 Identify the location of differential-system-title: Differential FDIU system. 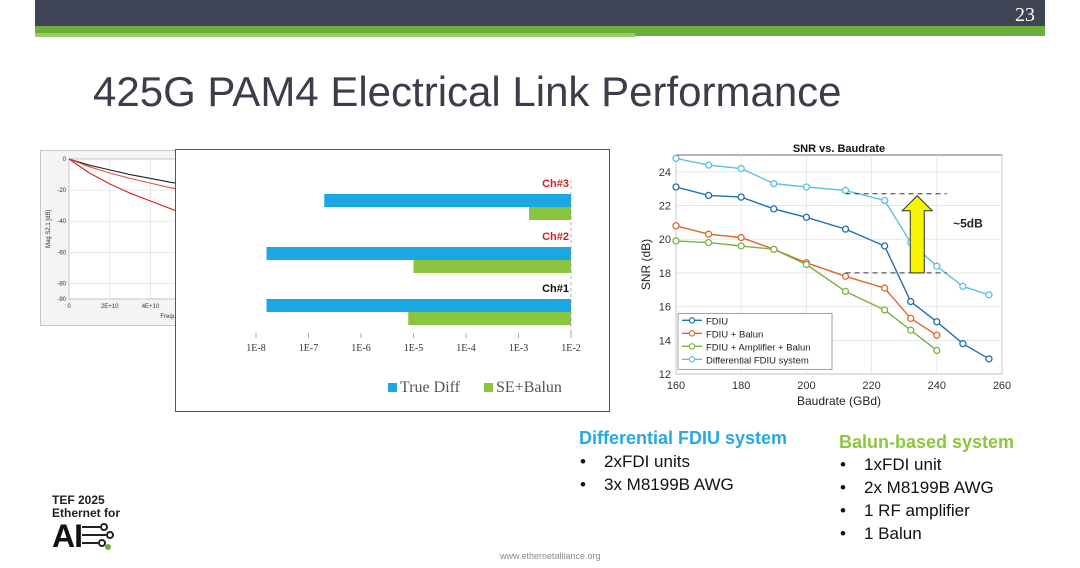
(683, 438).